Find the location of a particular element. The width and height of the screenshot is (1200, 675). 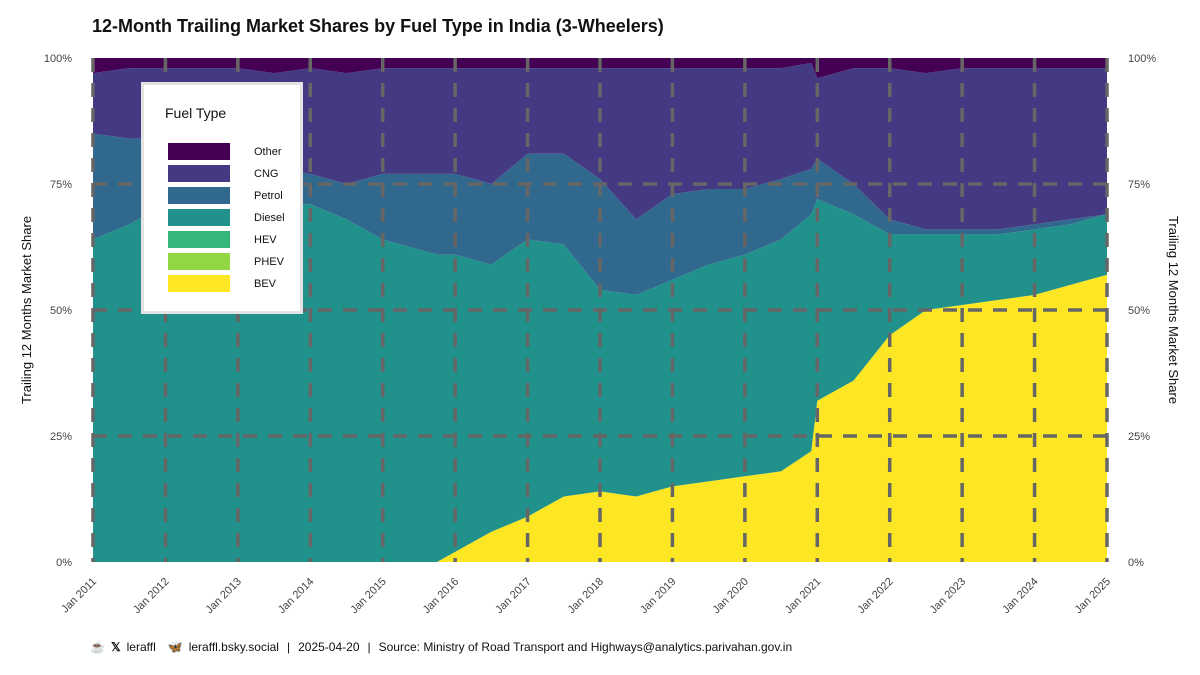

x-tick-label: Jan 2022 is located at coordinates (875, 596).